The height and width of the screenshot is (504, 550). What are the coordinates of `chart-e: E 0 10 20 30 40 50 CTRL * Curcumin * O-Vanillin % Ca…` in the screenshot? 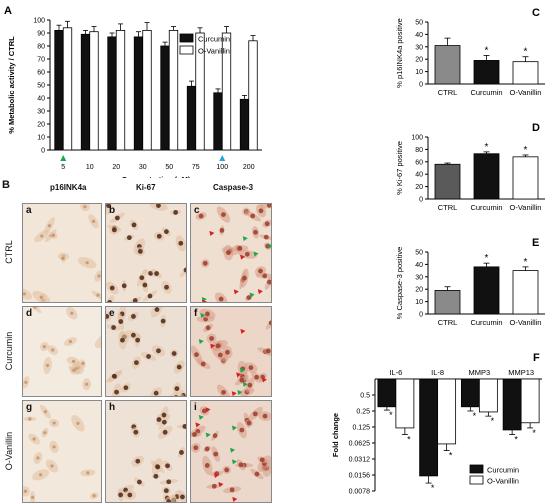 It's located at (470, 282).